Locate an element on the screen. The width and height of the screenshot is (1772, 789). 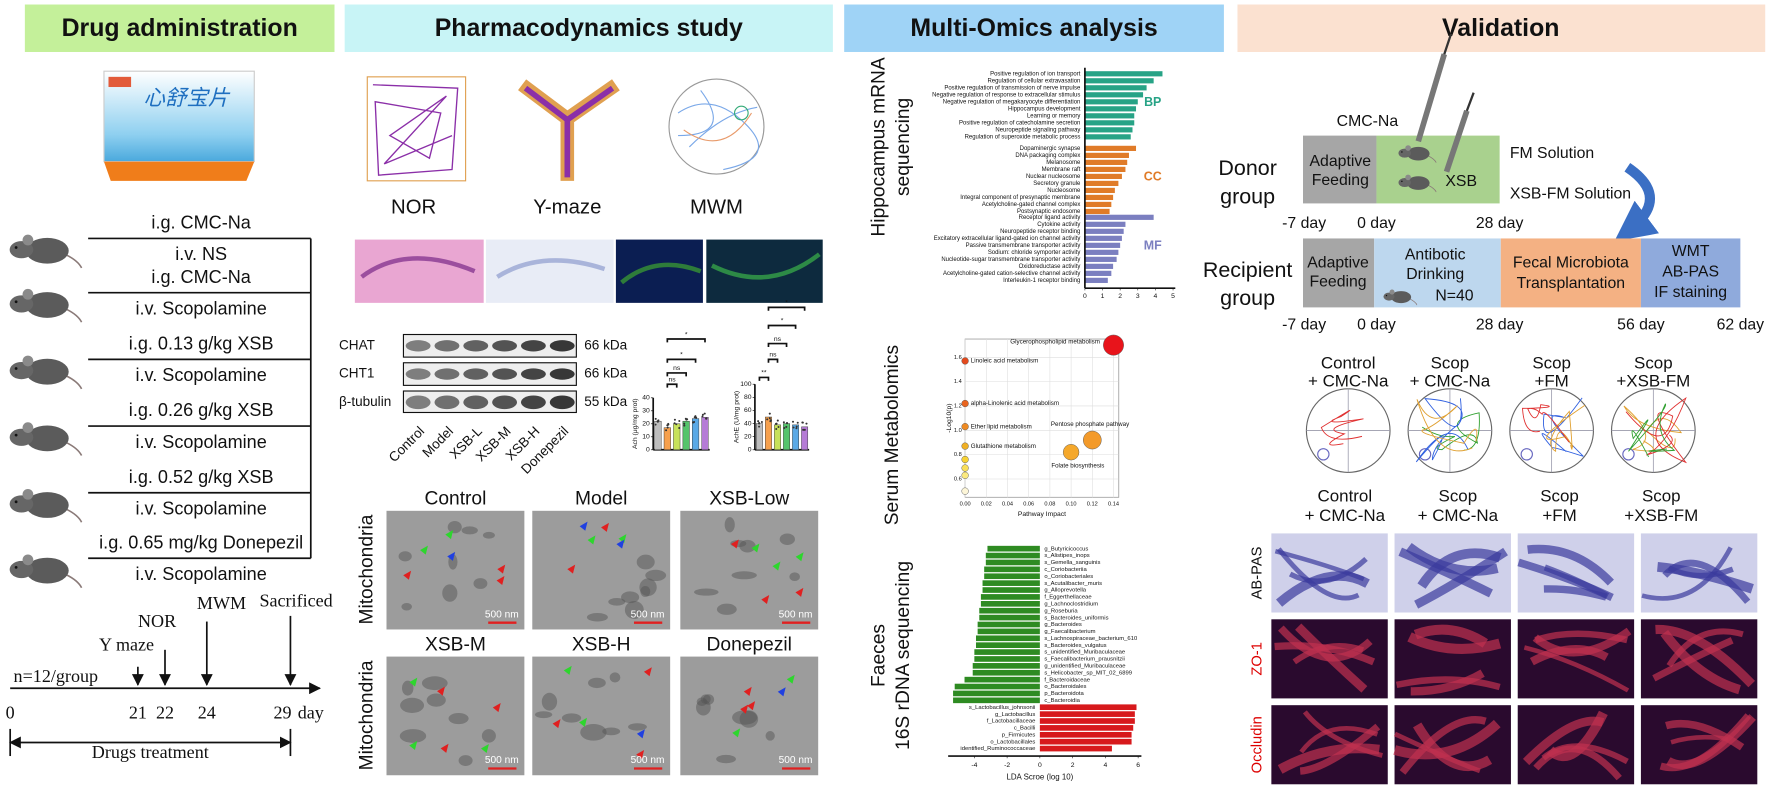
section-title: Multi-Omics analysis is located at coordinates (1033, 28).